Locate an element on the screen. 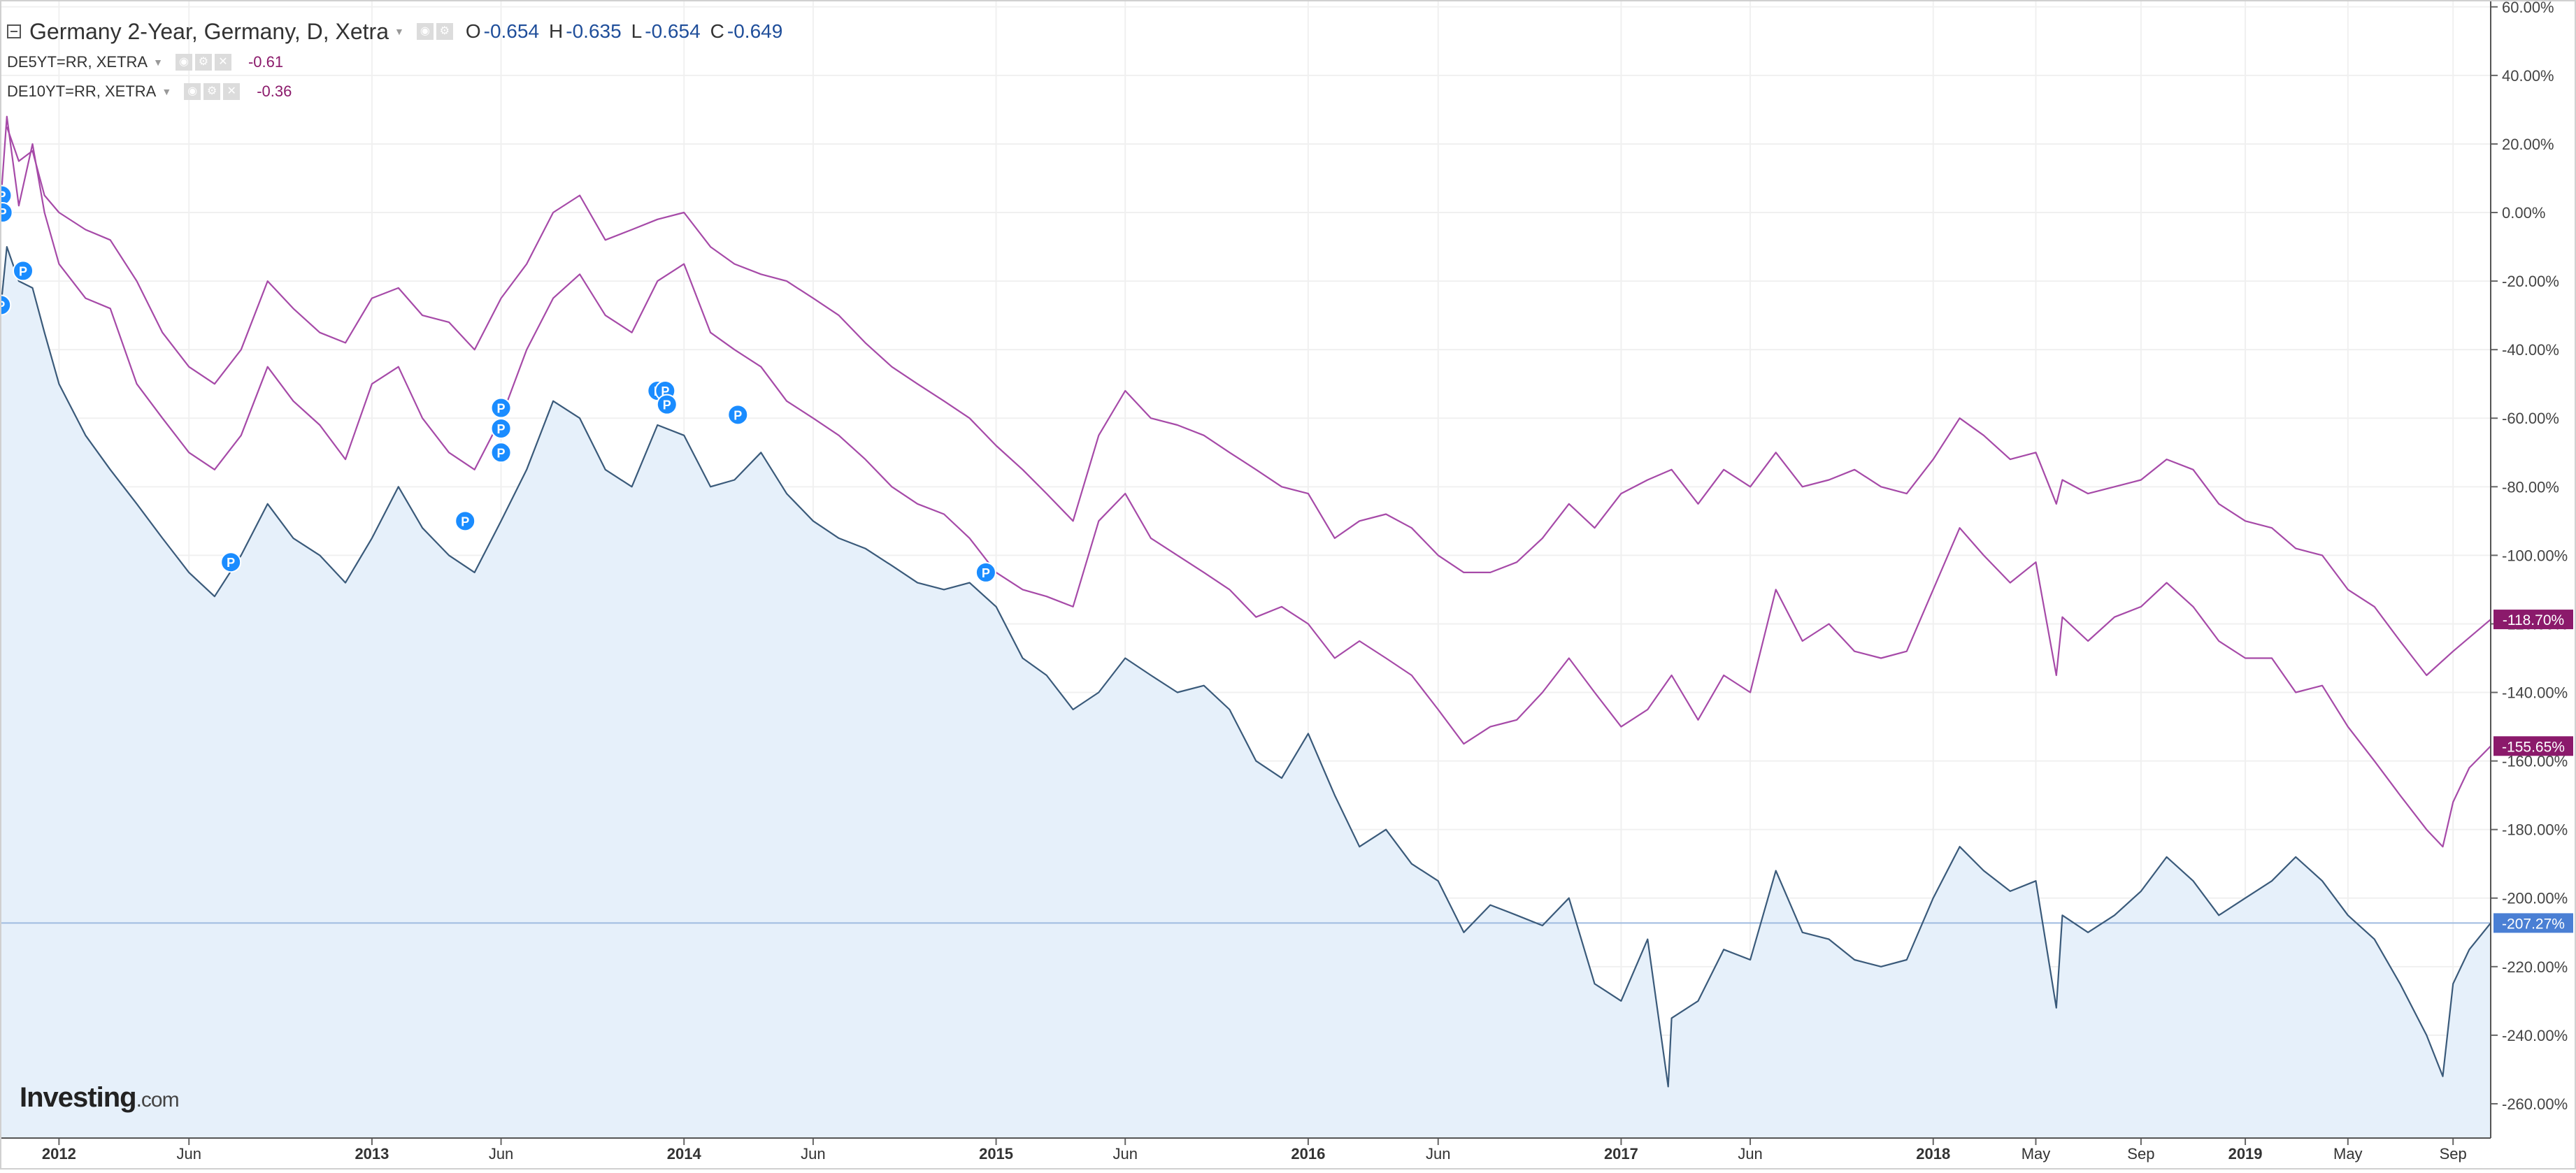 The image size is (2576, 1173). ohlc-open-label: O is located at coordinates (473, 31).